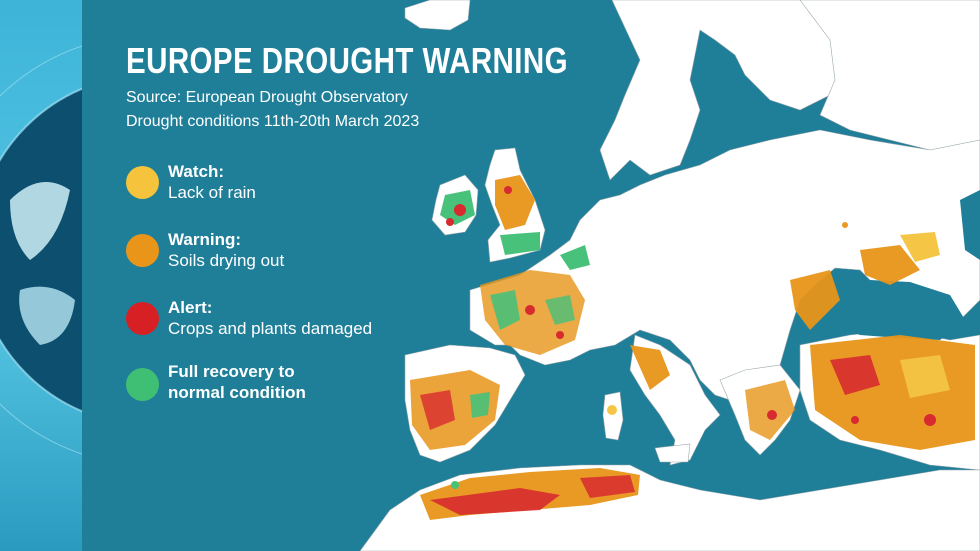 This screenshot has height=551, width=980. Describe the element at coordinates (672, 453) in the screenshot. I see `landmass-sicily` at that location.